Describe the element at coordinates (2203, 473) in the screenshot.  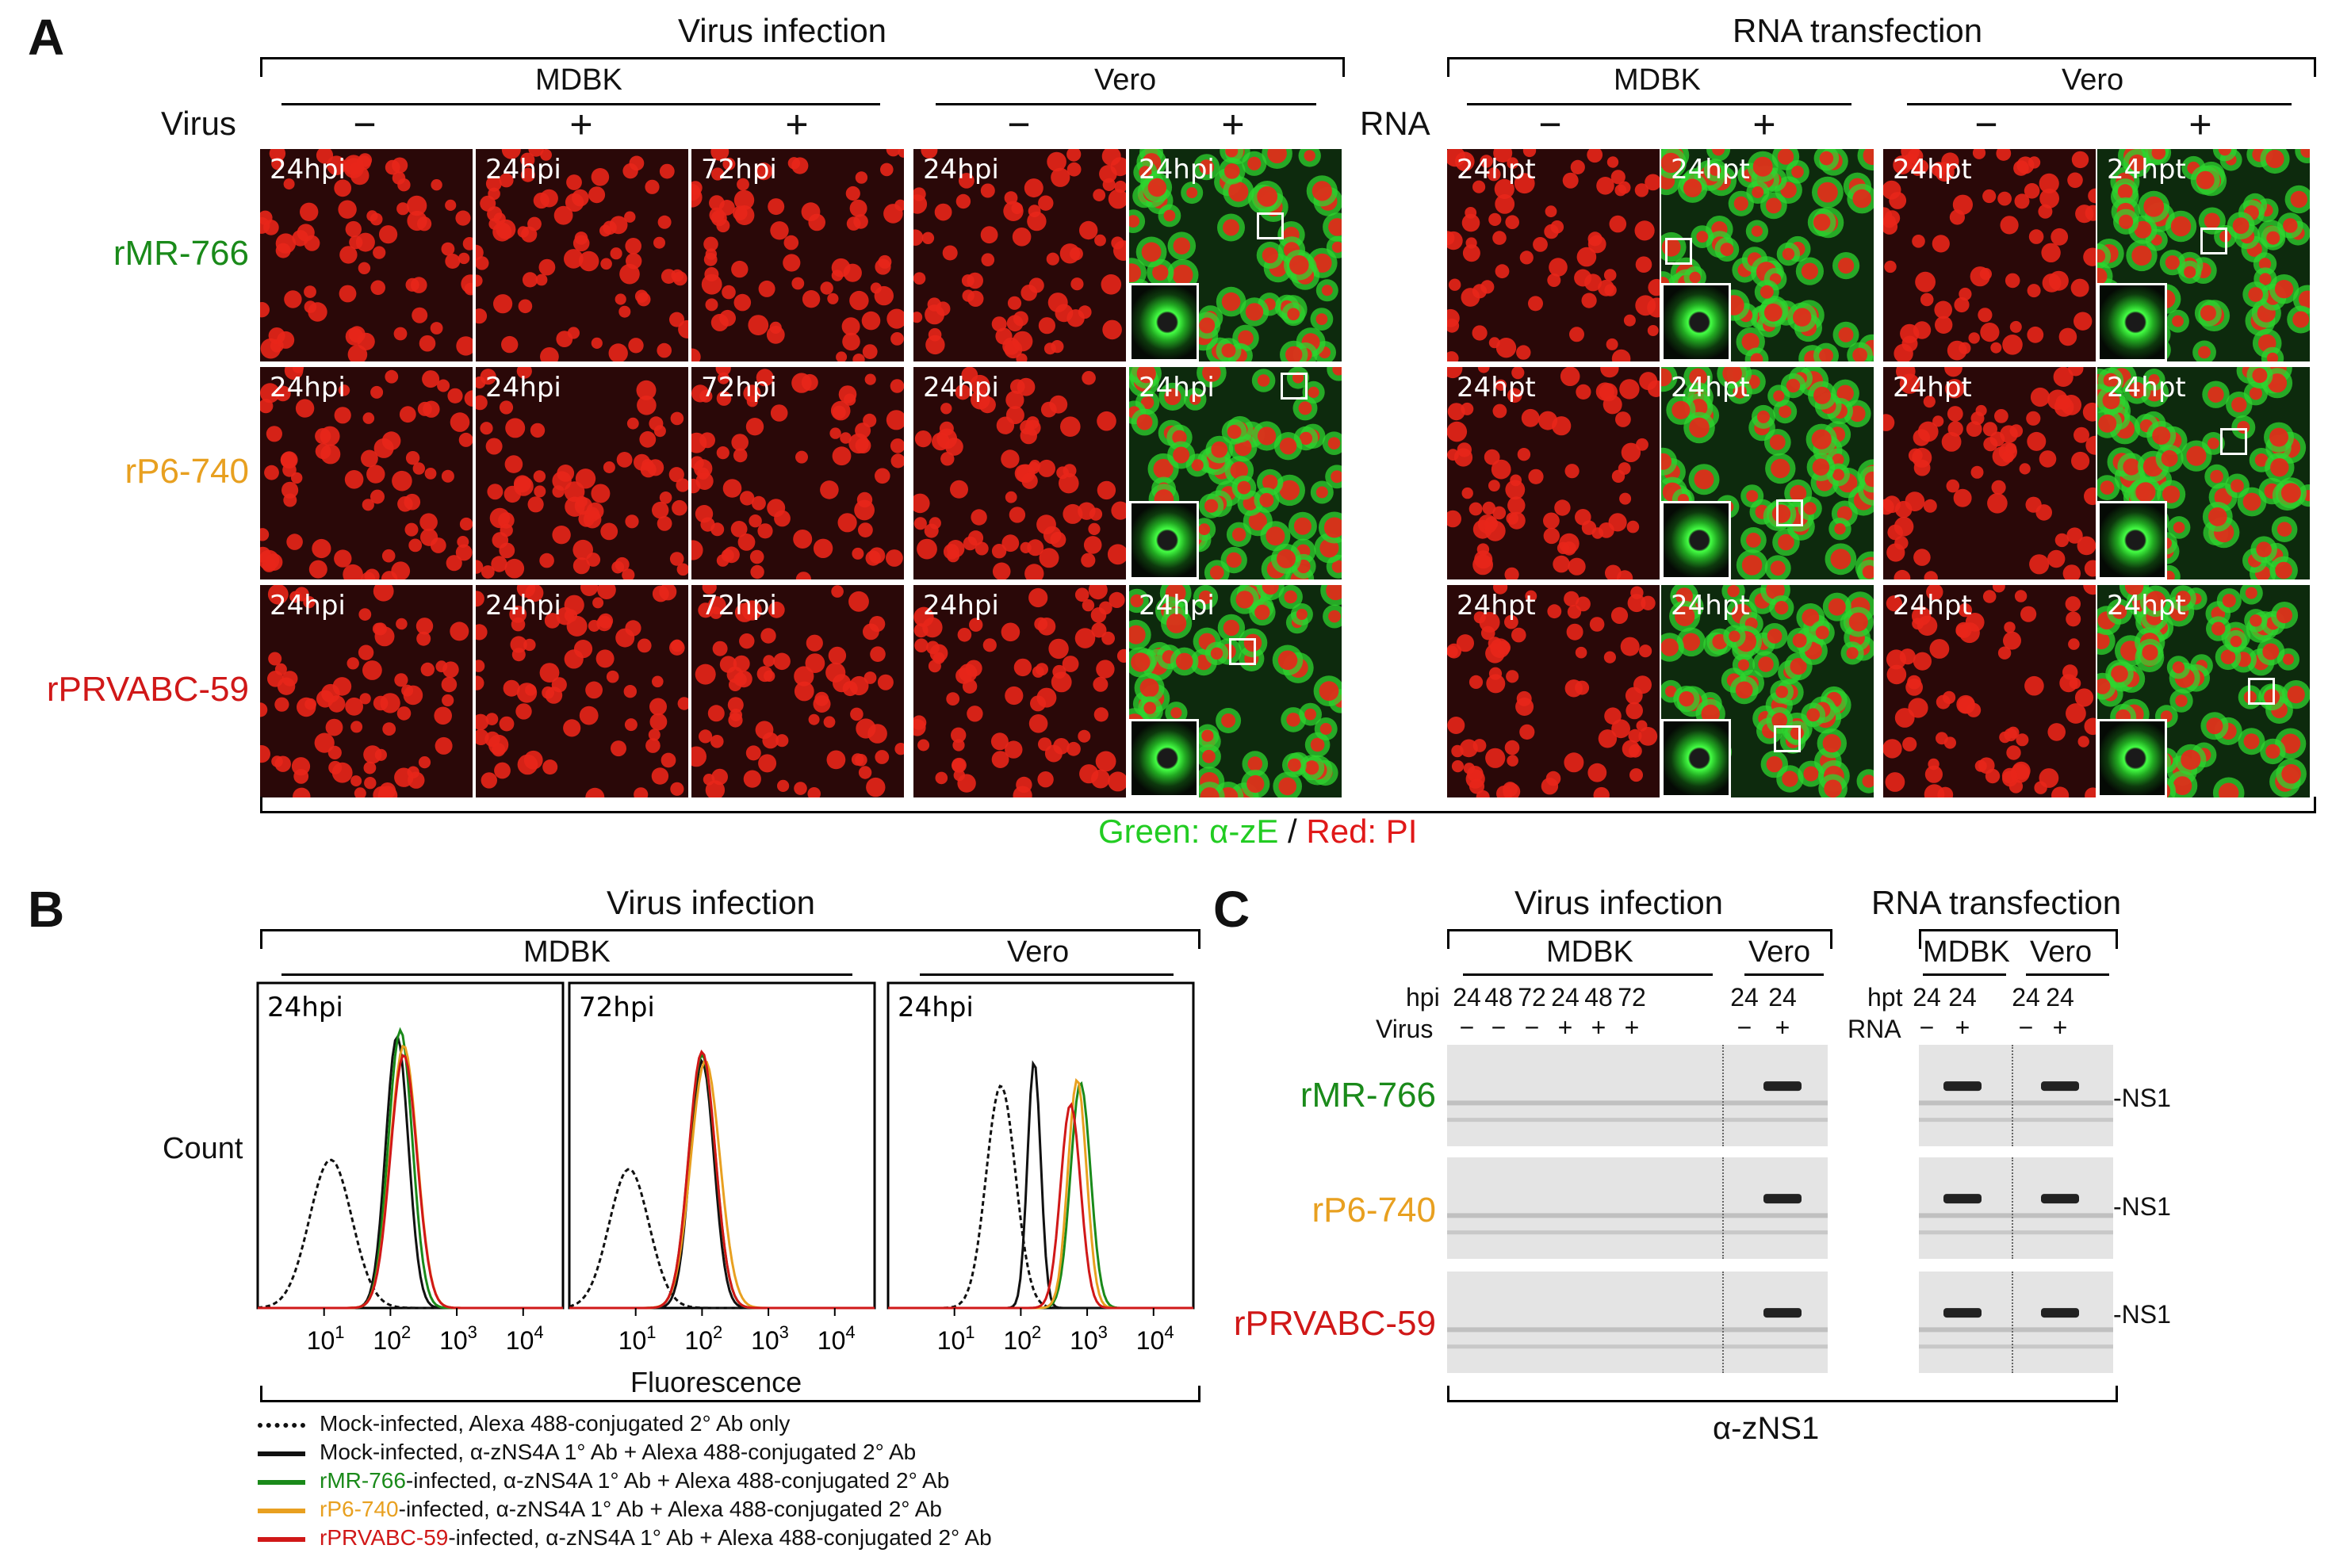
I see `micrograph-r2-c9: 24hpt` at that location.